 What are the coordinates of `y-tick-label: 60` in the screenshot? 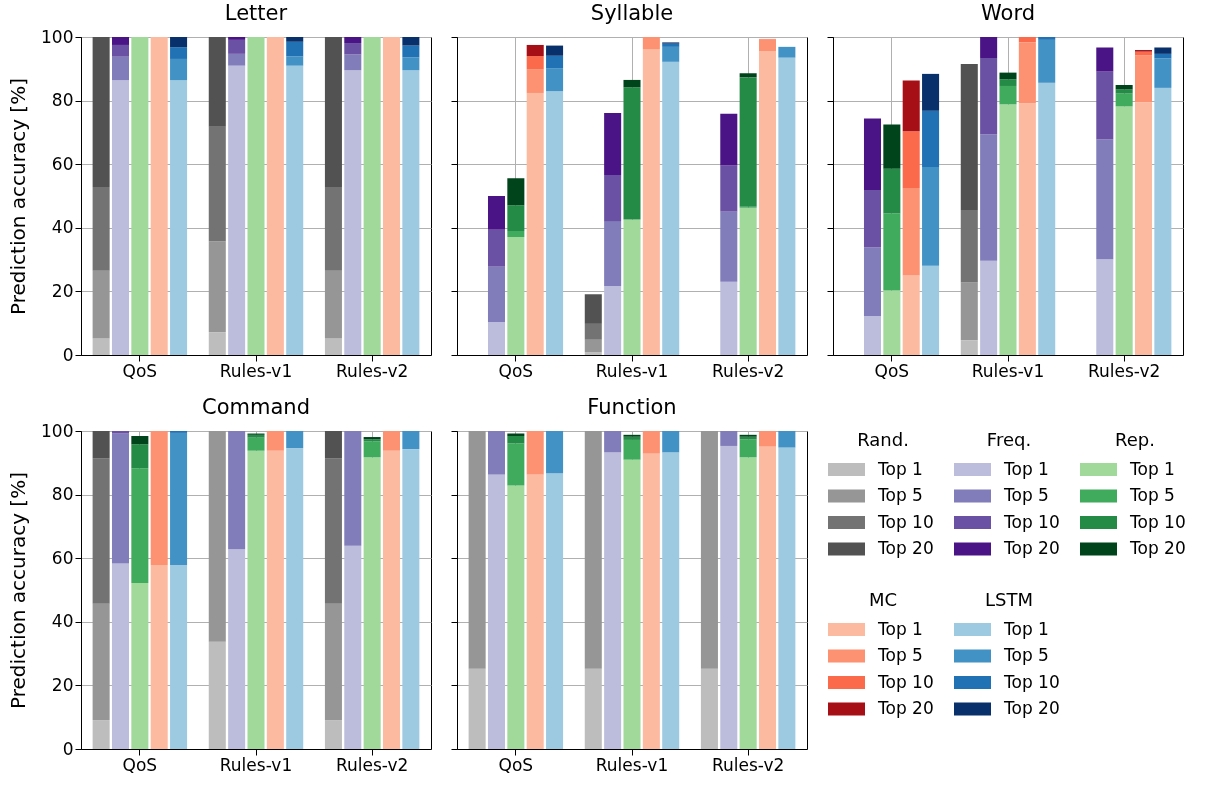 It's located at (62, 163).